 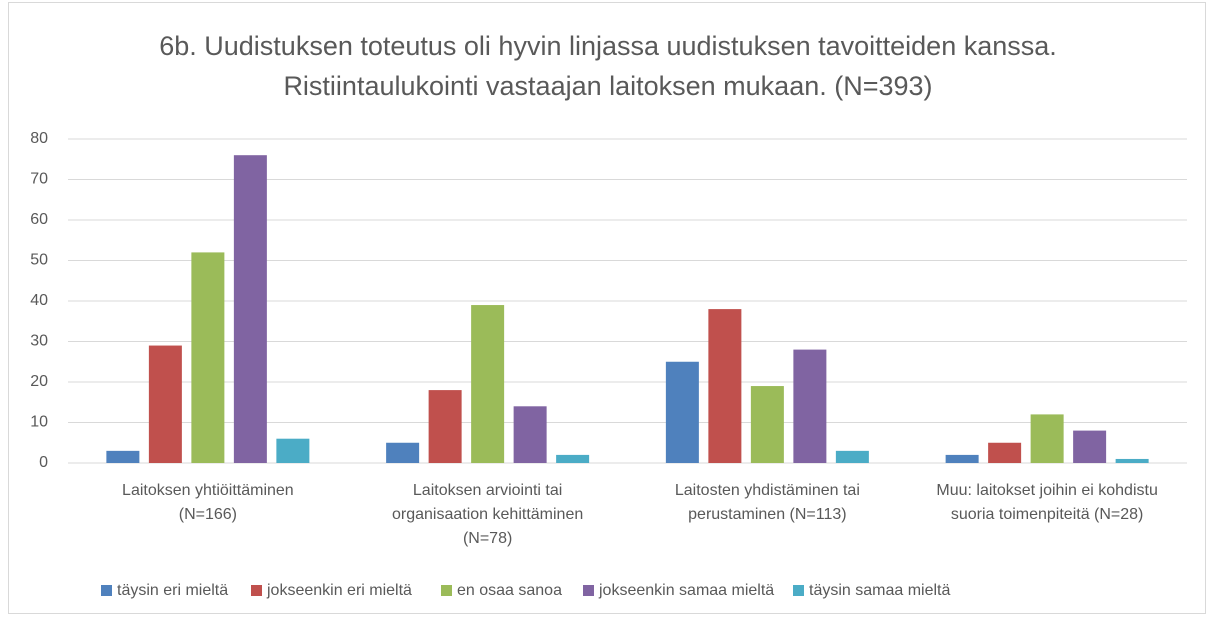 What do you see at coordinates (39, 219) in the screenshot?
I see `y-tick-label: 60` at bounding box center [39, 219].